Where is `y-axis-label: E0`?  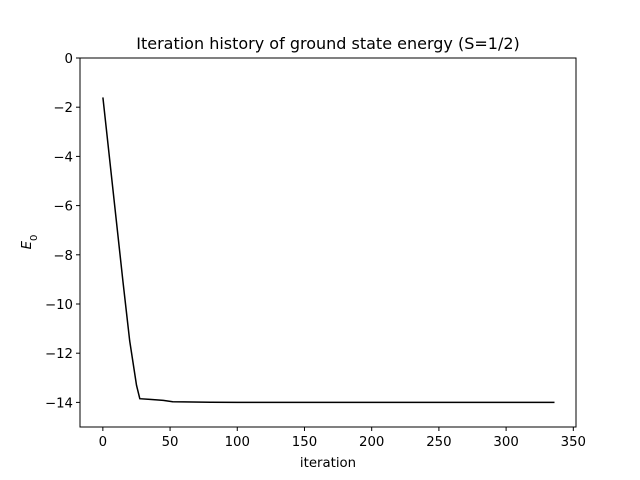 y-axis-label: E0 is located at coordinates (30, 242).